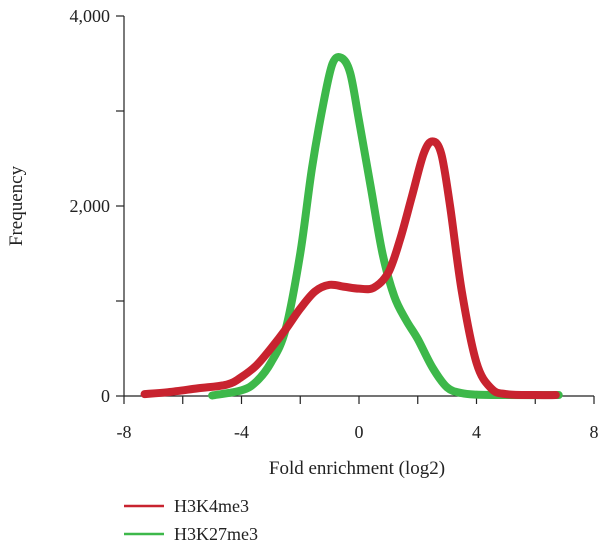  What do you see at coordinates (216, 534) in the screenshot?
I see `legend-label-h3k27me3: H3K27me3` at bounding box center [216, 534].